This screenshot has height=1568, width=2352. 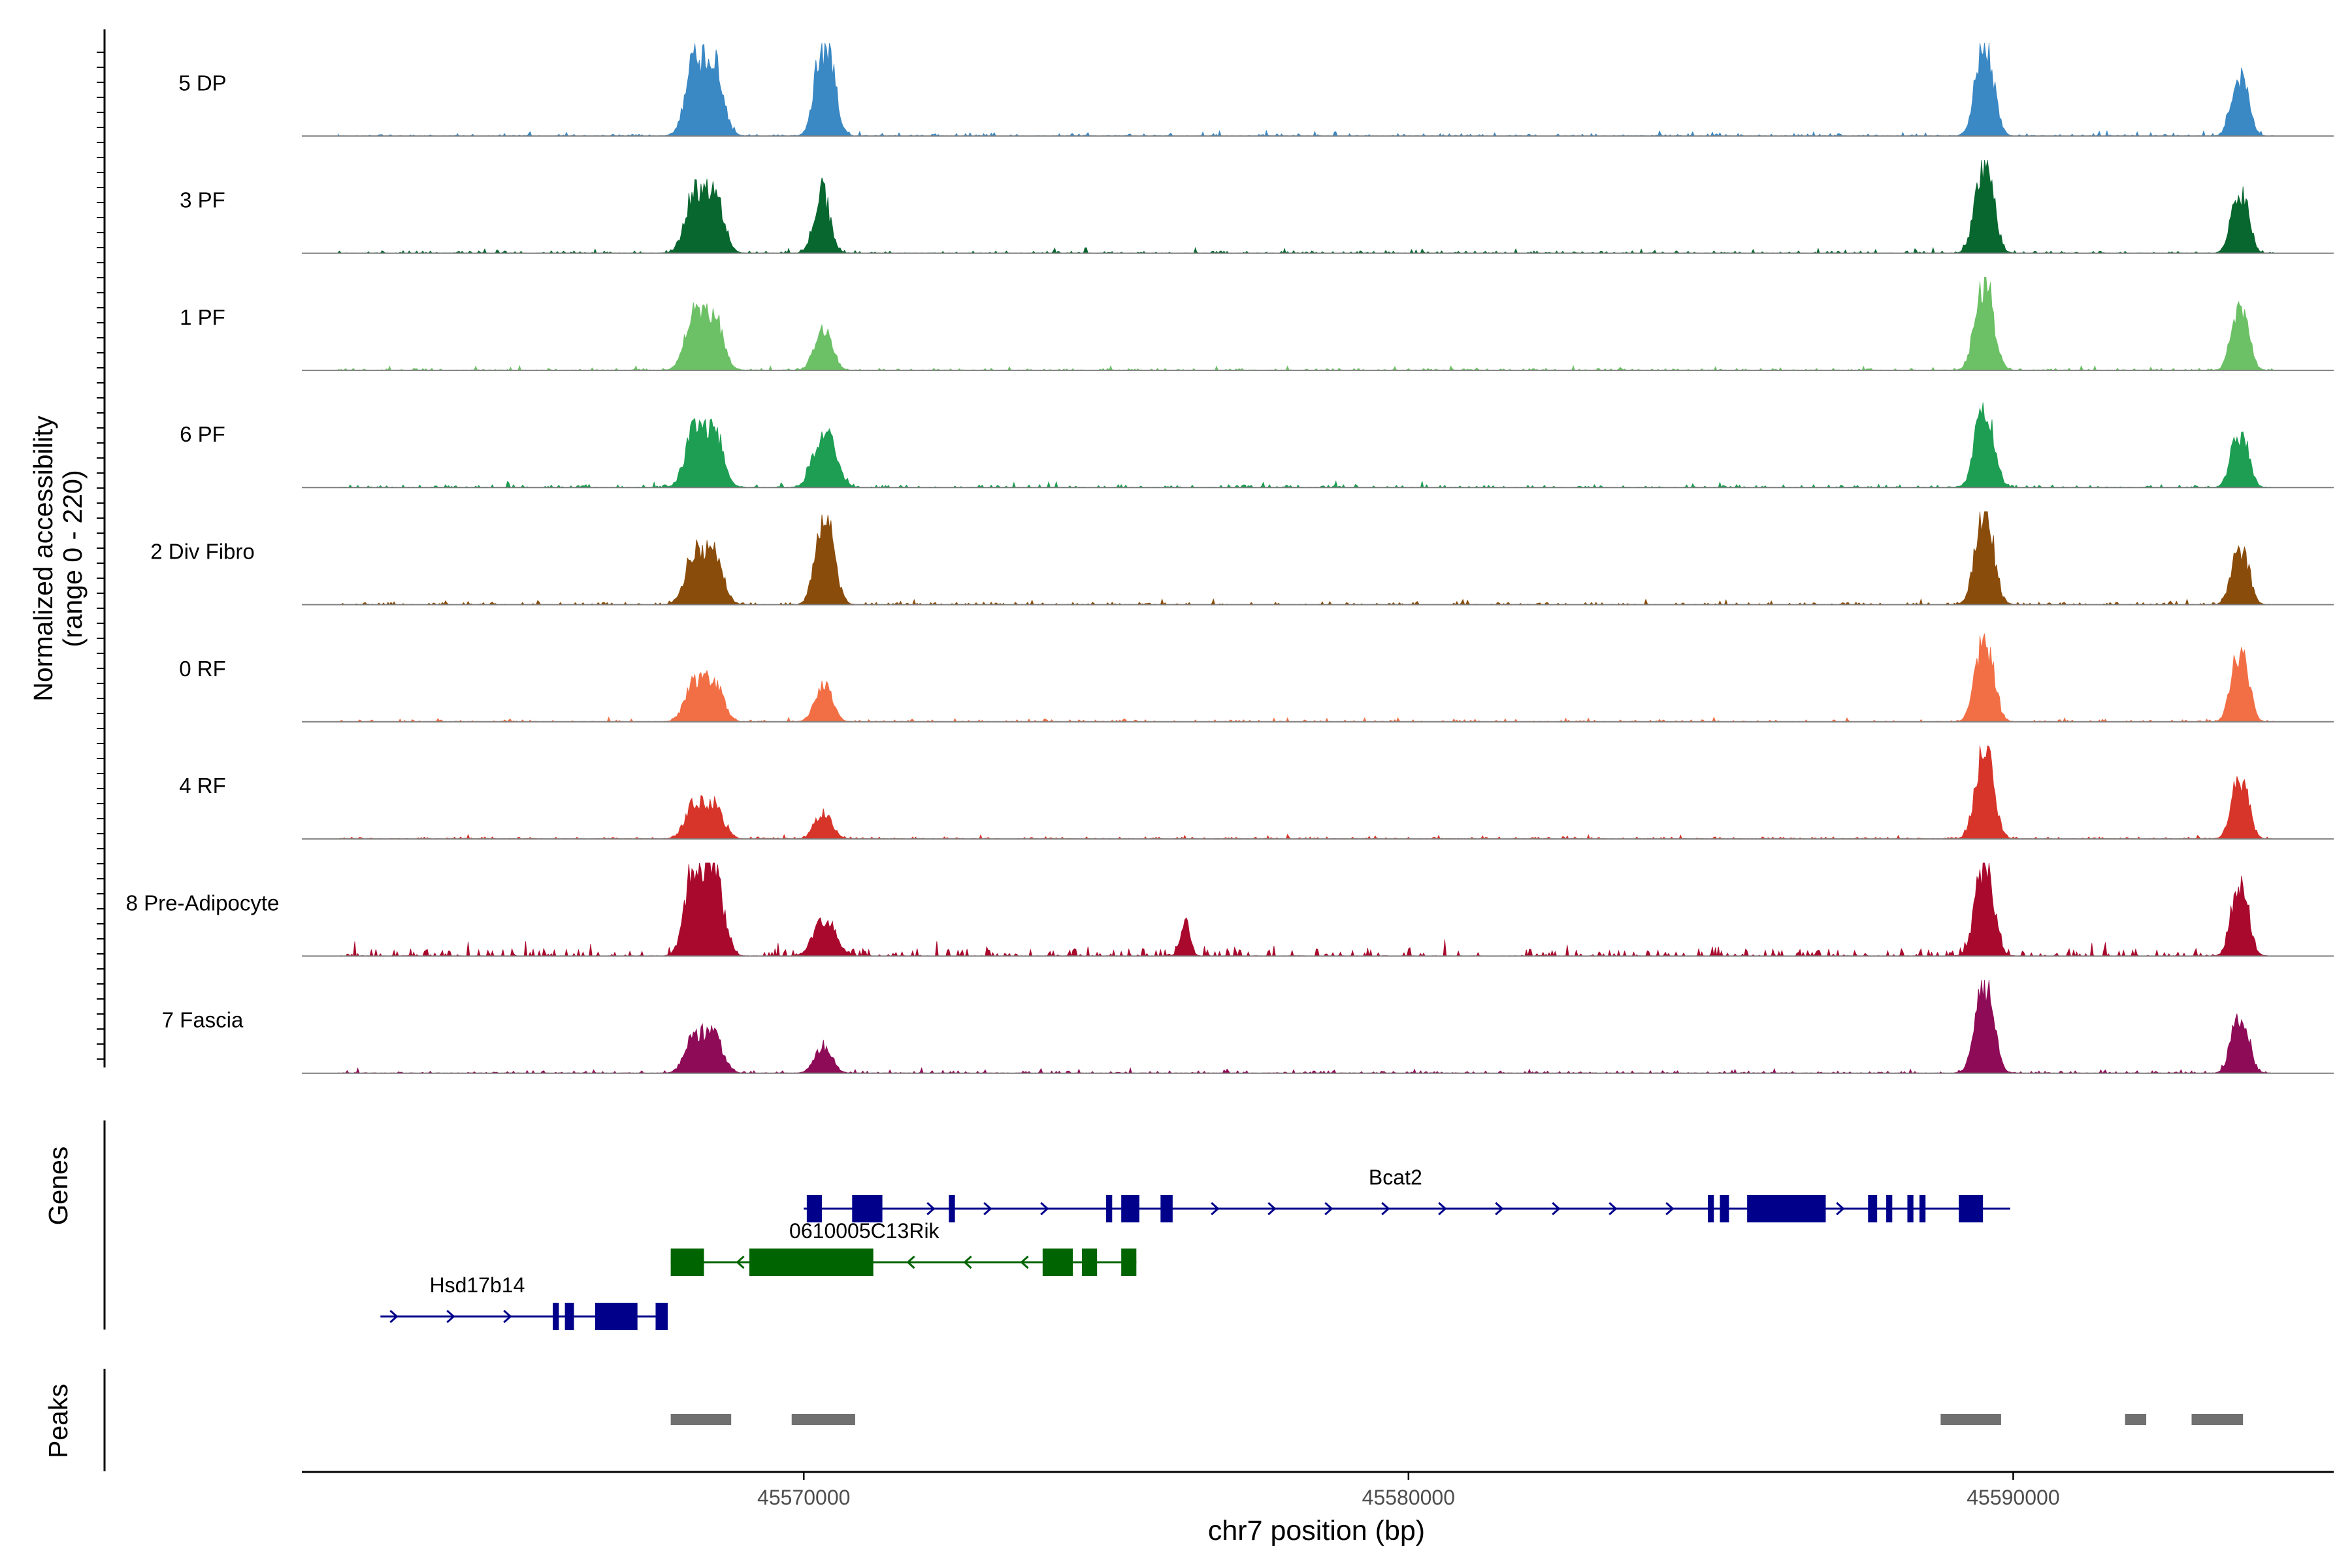 I want to click on coverage-track: 0 RF, so click(x=1256, y=678).